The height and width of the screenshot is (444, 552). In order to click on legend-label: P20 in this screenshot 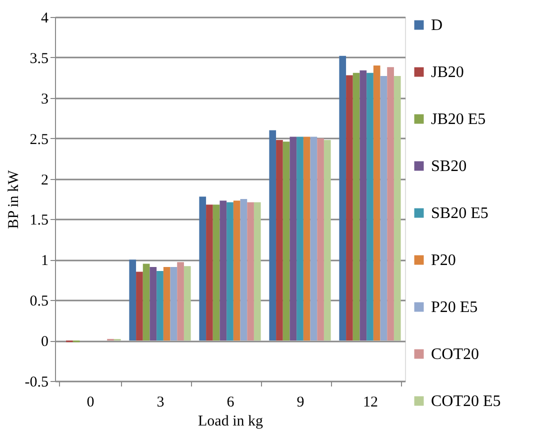, I will do `click(443, 260)`.